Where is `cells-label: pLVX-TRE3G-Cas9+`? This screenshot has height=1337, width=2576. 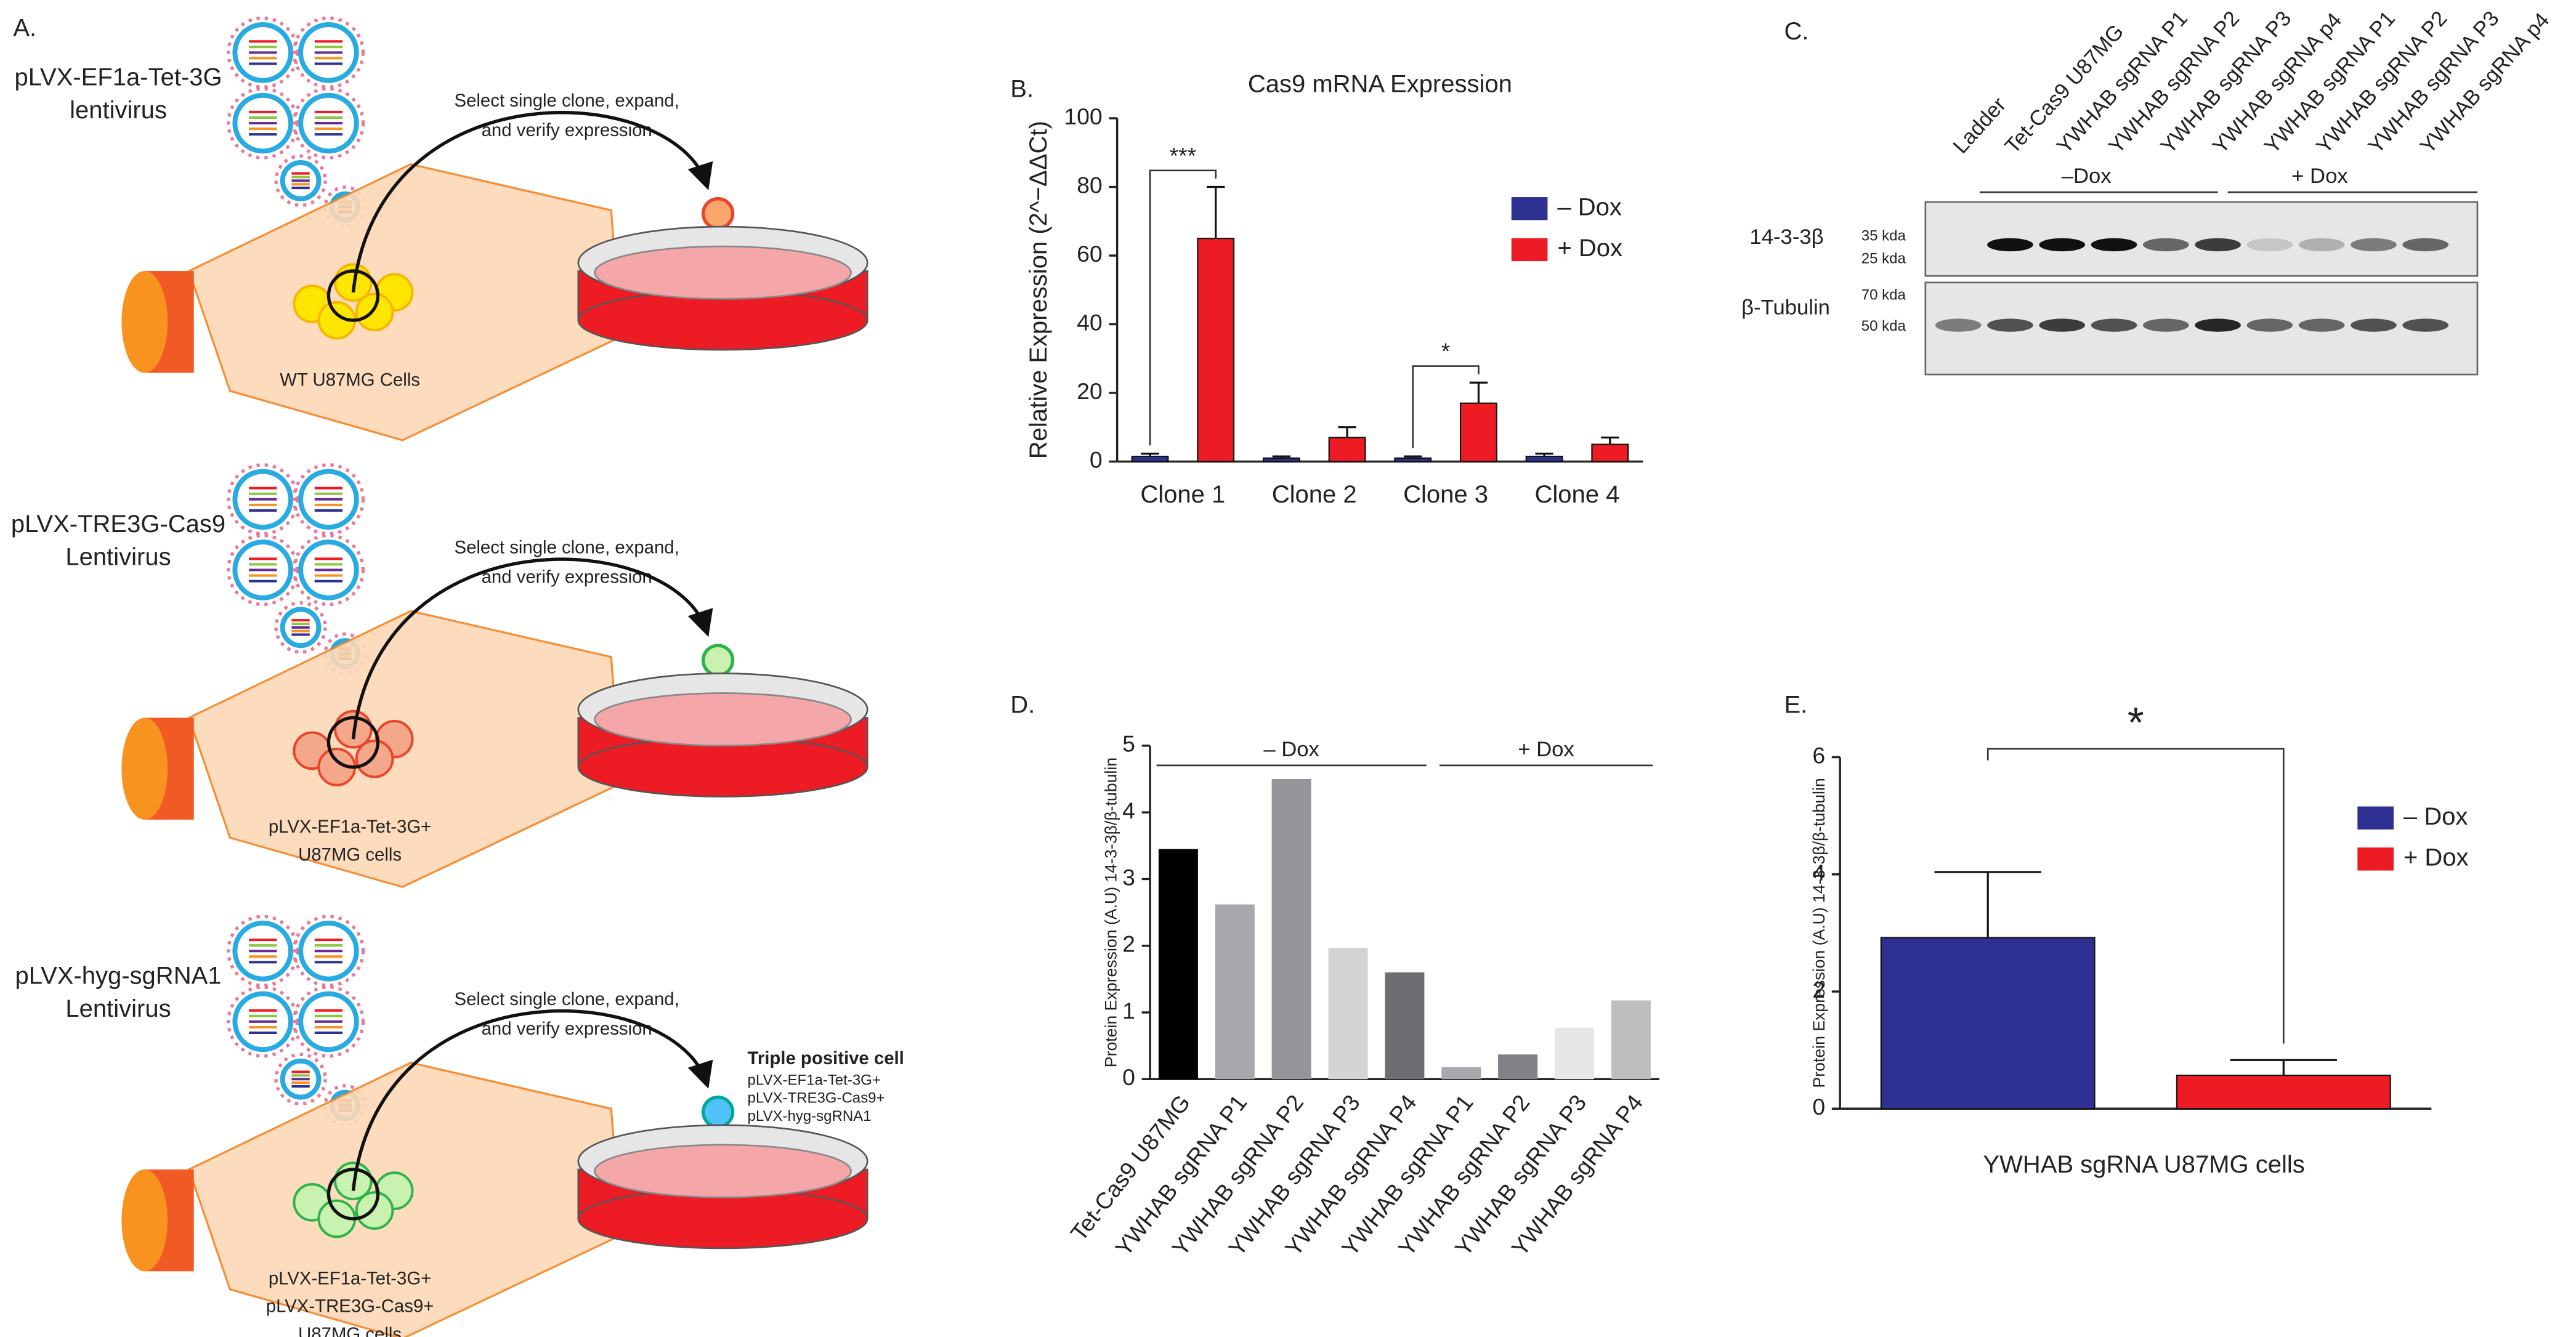 cells-label: pLVX-TRE3G-Cas9+ is located at coordinates (350, 1306).